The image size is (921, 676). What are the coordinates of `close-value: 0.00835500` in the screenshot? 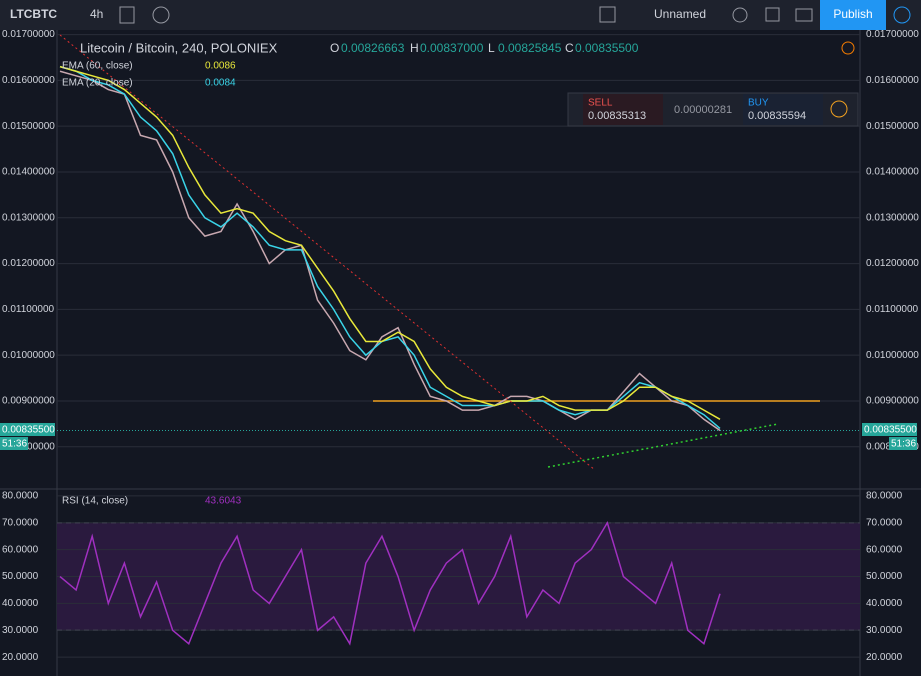 It's located at (607, 48).